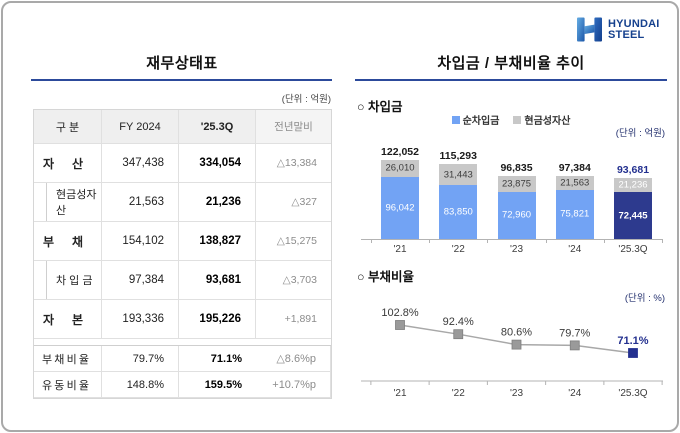 The height and width of the screenshot is (433, 680). What do you see at coordinates (634, 23) in the screenshot?
I see `logo-text-line1: HYUNDAI` at bounding box center [634, 23].